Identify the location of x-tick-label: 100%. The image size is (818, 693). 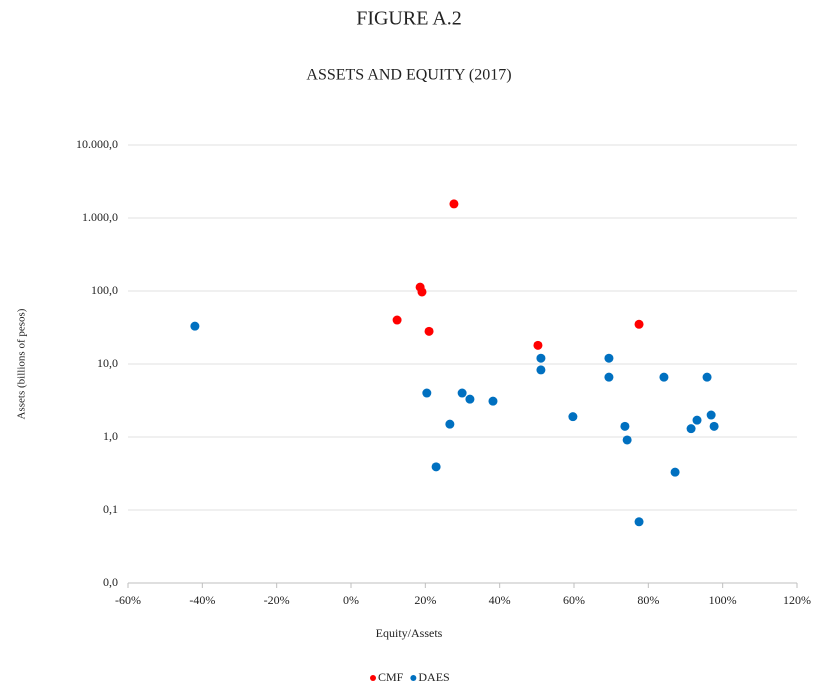
(723, 600).